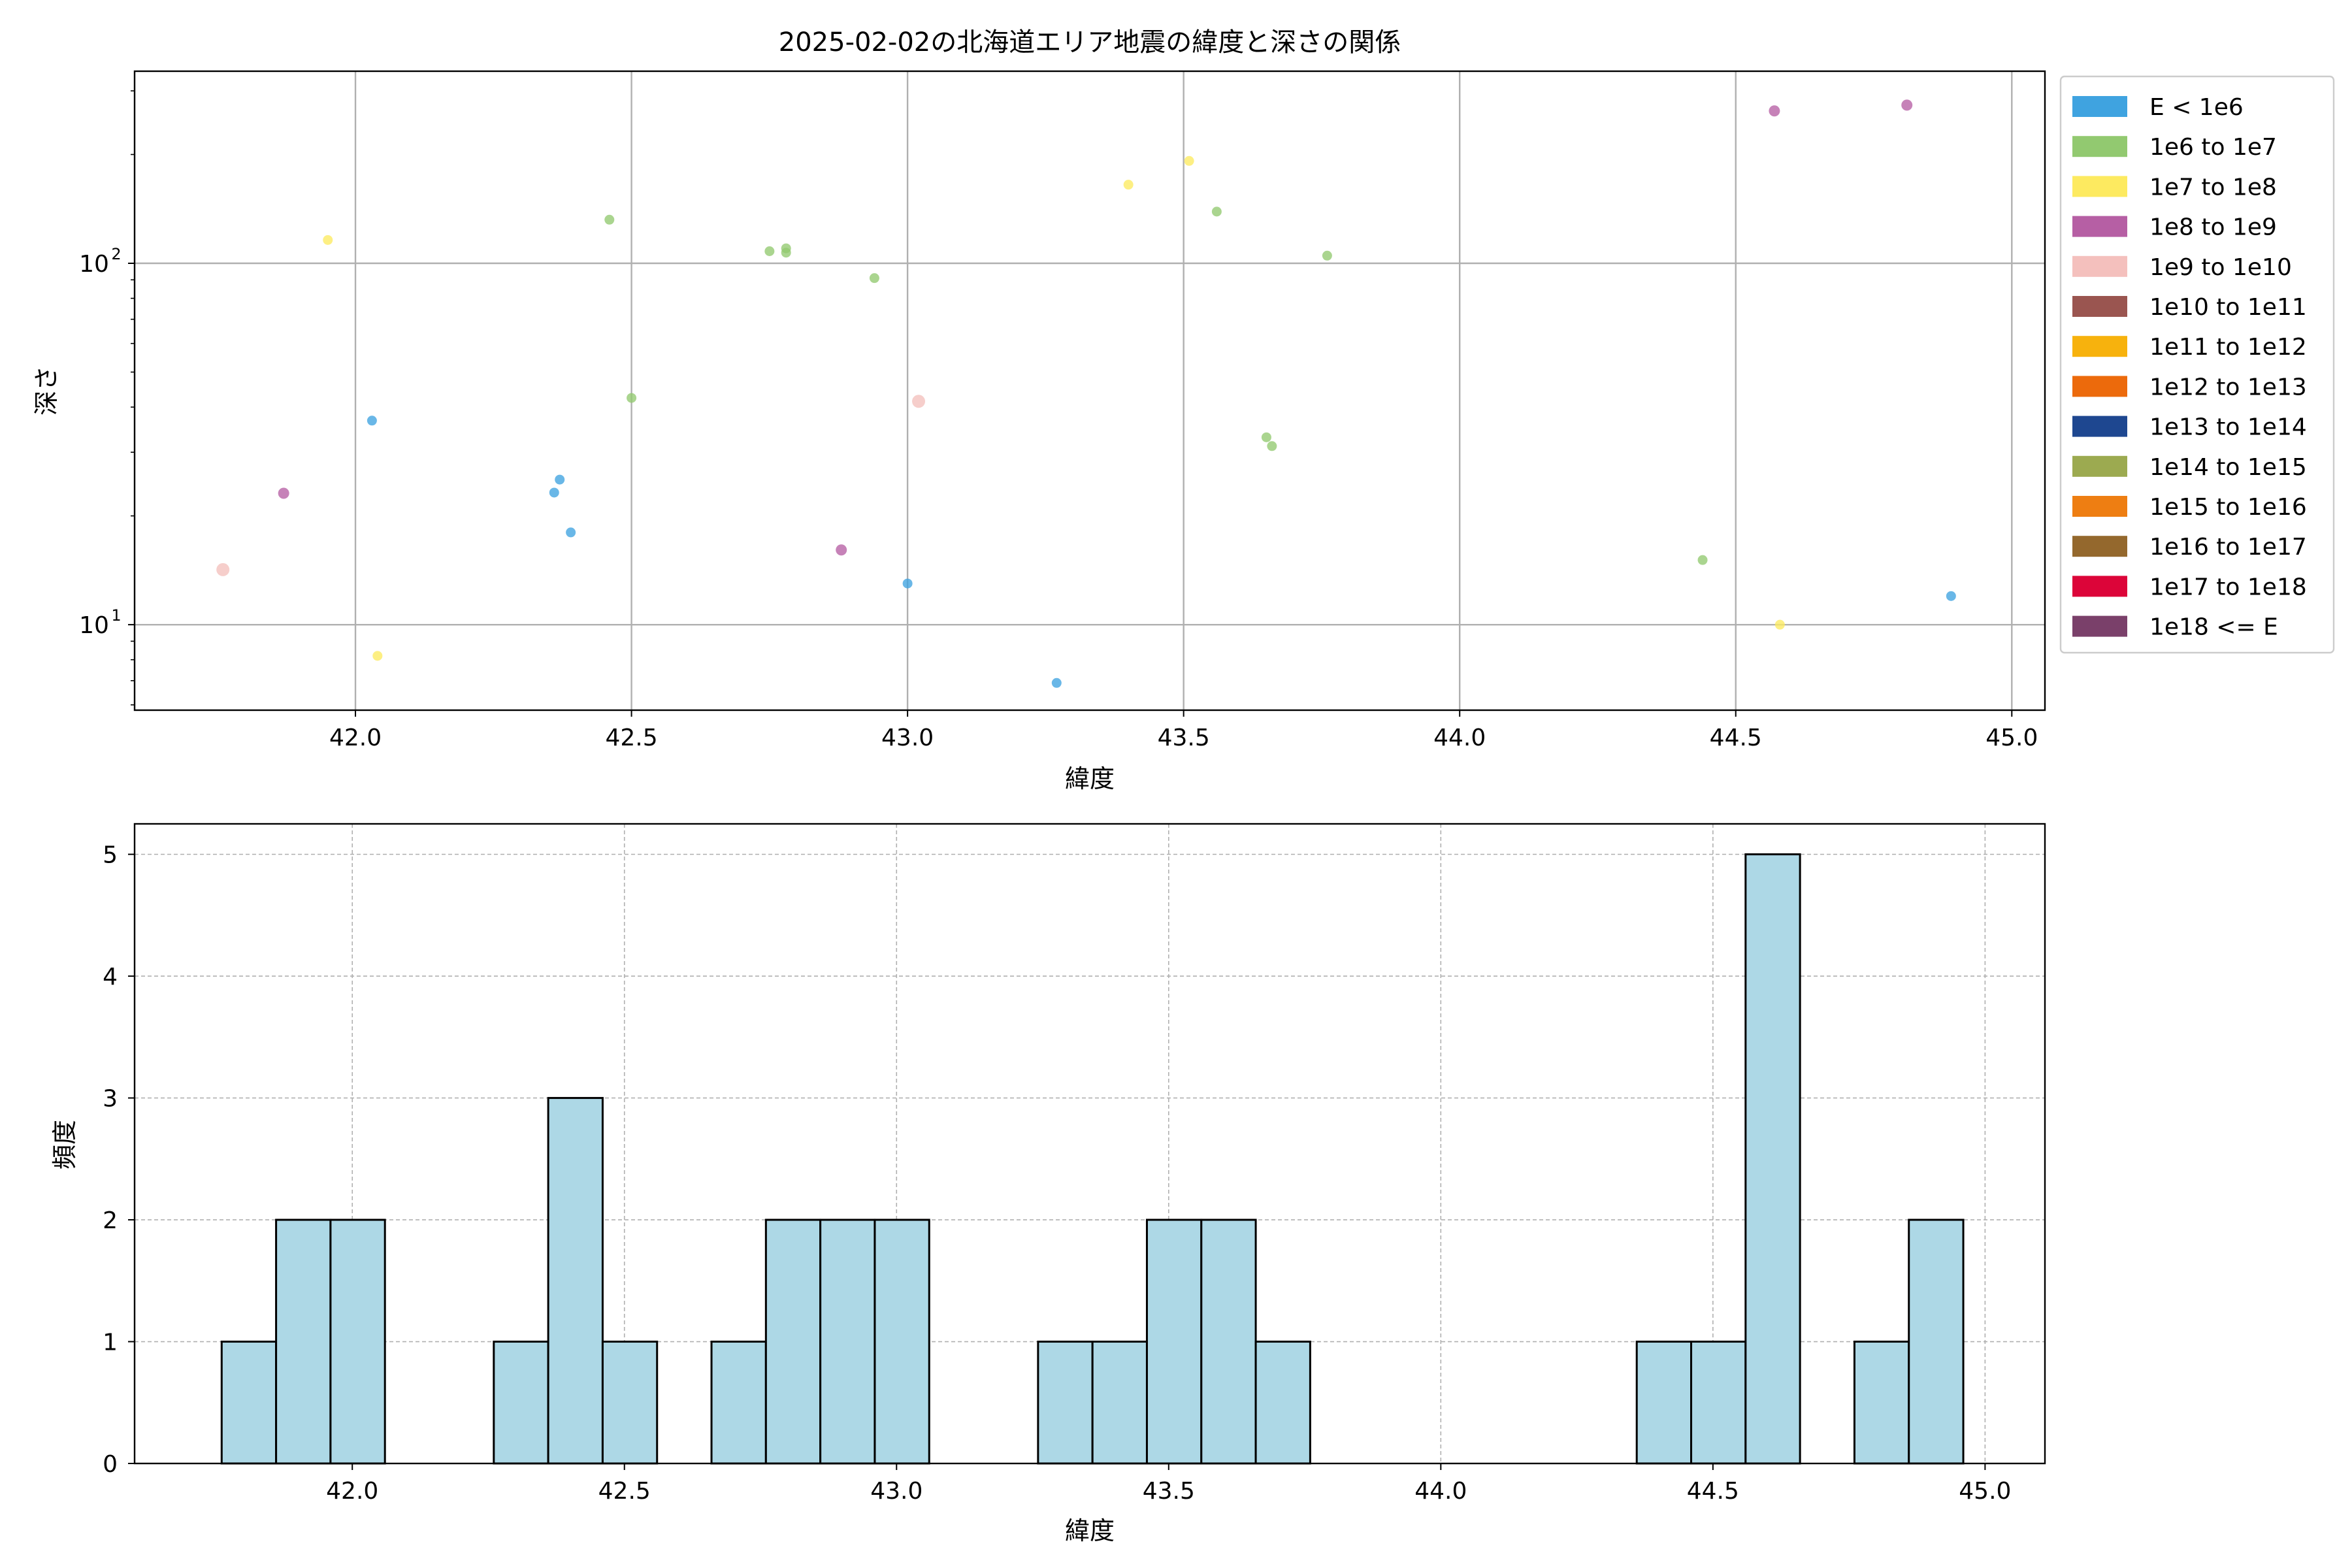 This screenshot has width=2352, height=1568. I want to click on legend-label: 1e11 to 1e12, so click(2228, 347).